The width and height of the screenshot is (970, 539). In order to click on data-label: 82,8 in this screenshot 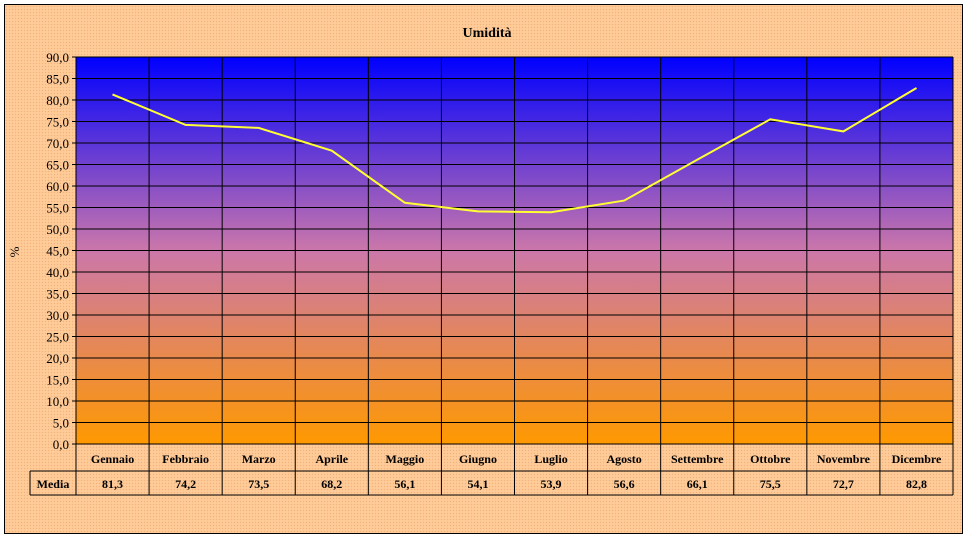, I will do `click(916, 484)`.